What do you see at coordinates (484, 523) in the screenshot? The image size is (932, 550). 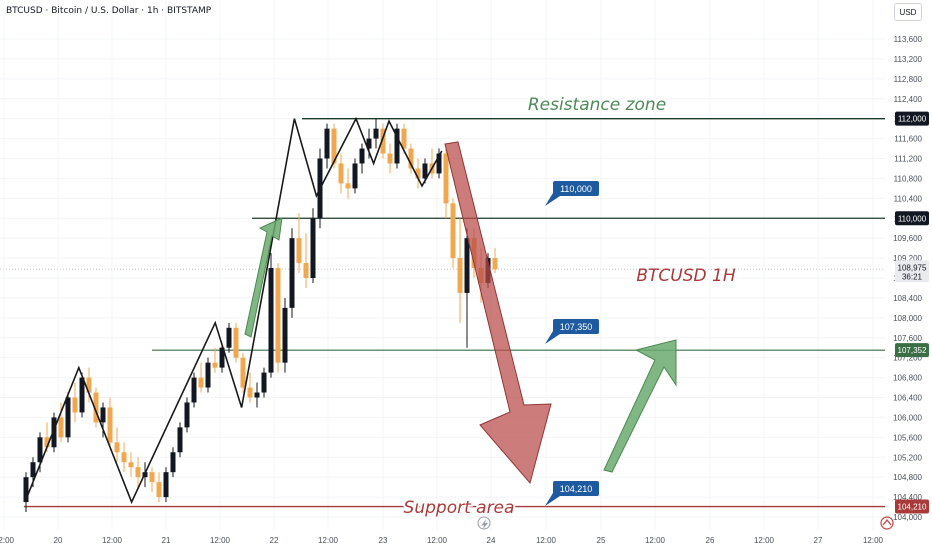 I see `replay-icon` at bounding box center [484, 523].